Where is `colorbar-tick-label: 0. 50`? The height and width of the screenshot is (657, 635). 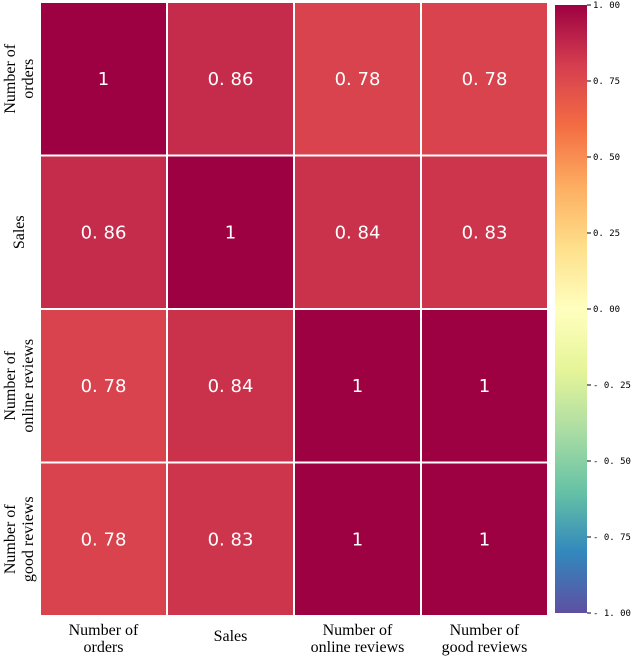
colorbar-tick-label: 0. 50 is located at coordinates (606, 158).